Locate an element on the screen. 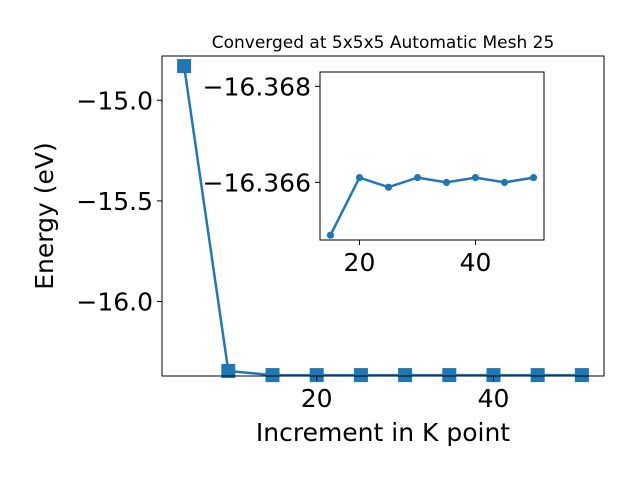 Image resolution: width=640 pixels, height=480 pixels. inset-y-tick-label: −16.368 is located at coordinates (257, 86).